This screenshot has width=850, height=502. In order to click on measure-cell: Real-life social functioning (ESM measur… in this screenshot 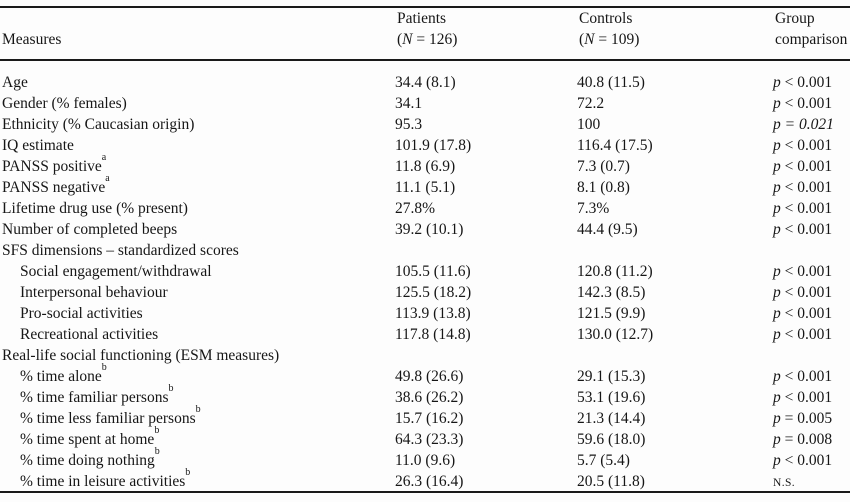, I will do `click(197, 355)`.